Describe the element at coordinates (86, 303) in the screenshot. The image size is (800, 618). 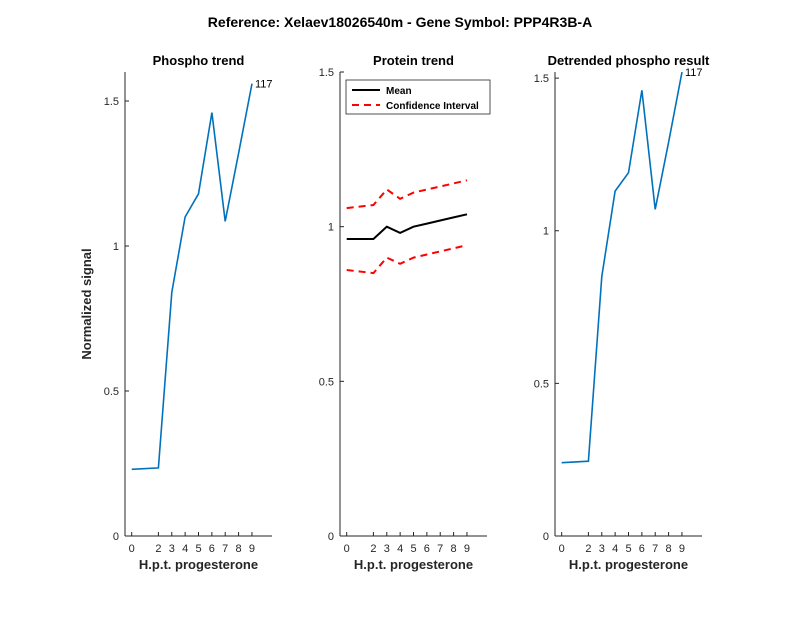
I see `y-axis-label: Normalized signal` at that location.